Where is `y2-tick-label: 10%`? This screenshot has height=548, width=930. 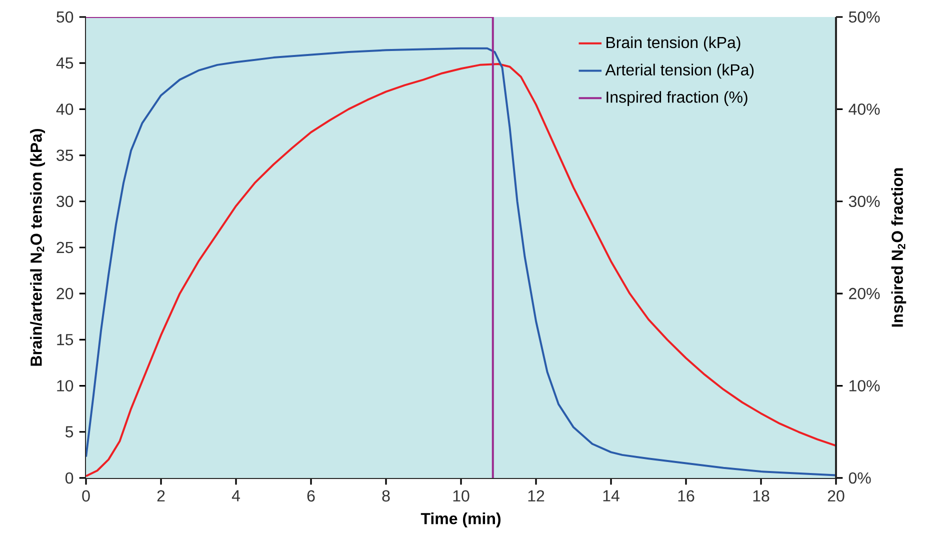 y2-tick-label: 10% is located at coordinates (864, 386).